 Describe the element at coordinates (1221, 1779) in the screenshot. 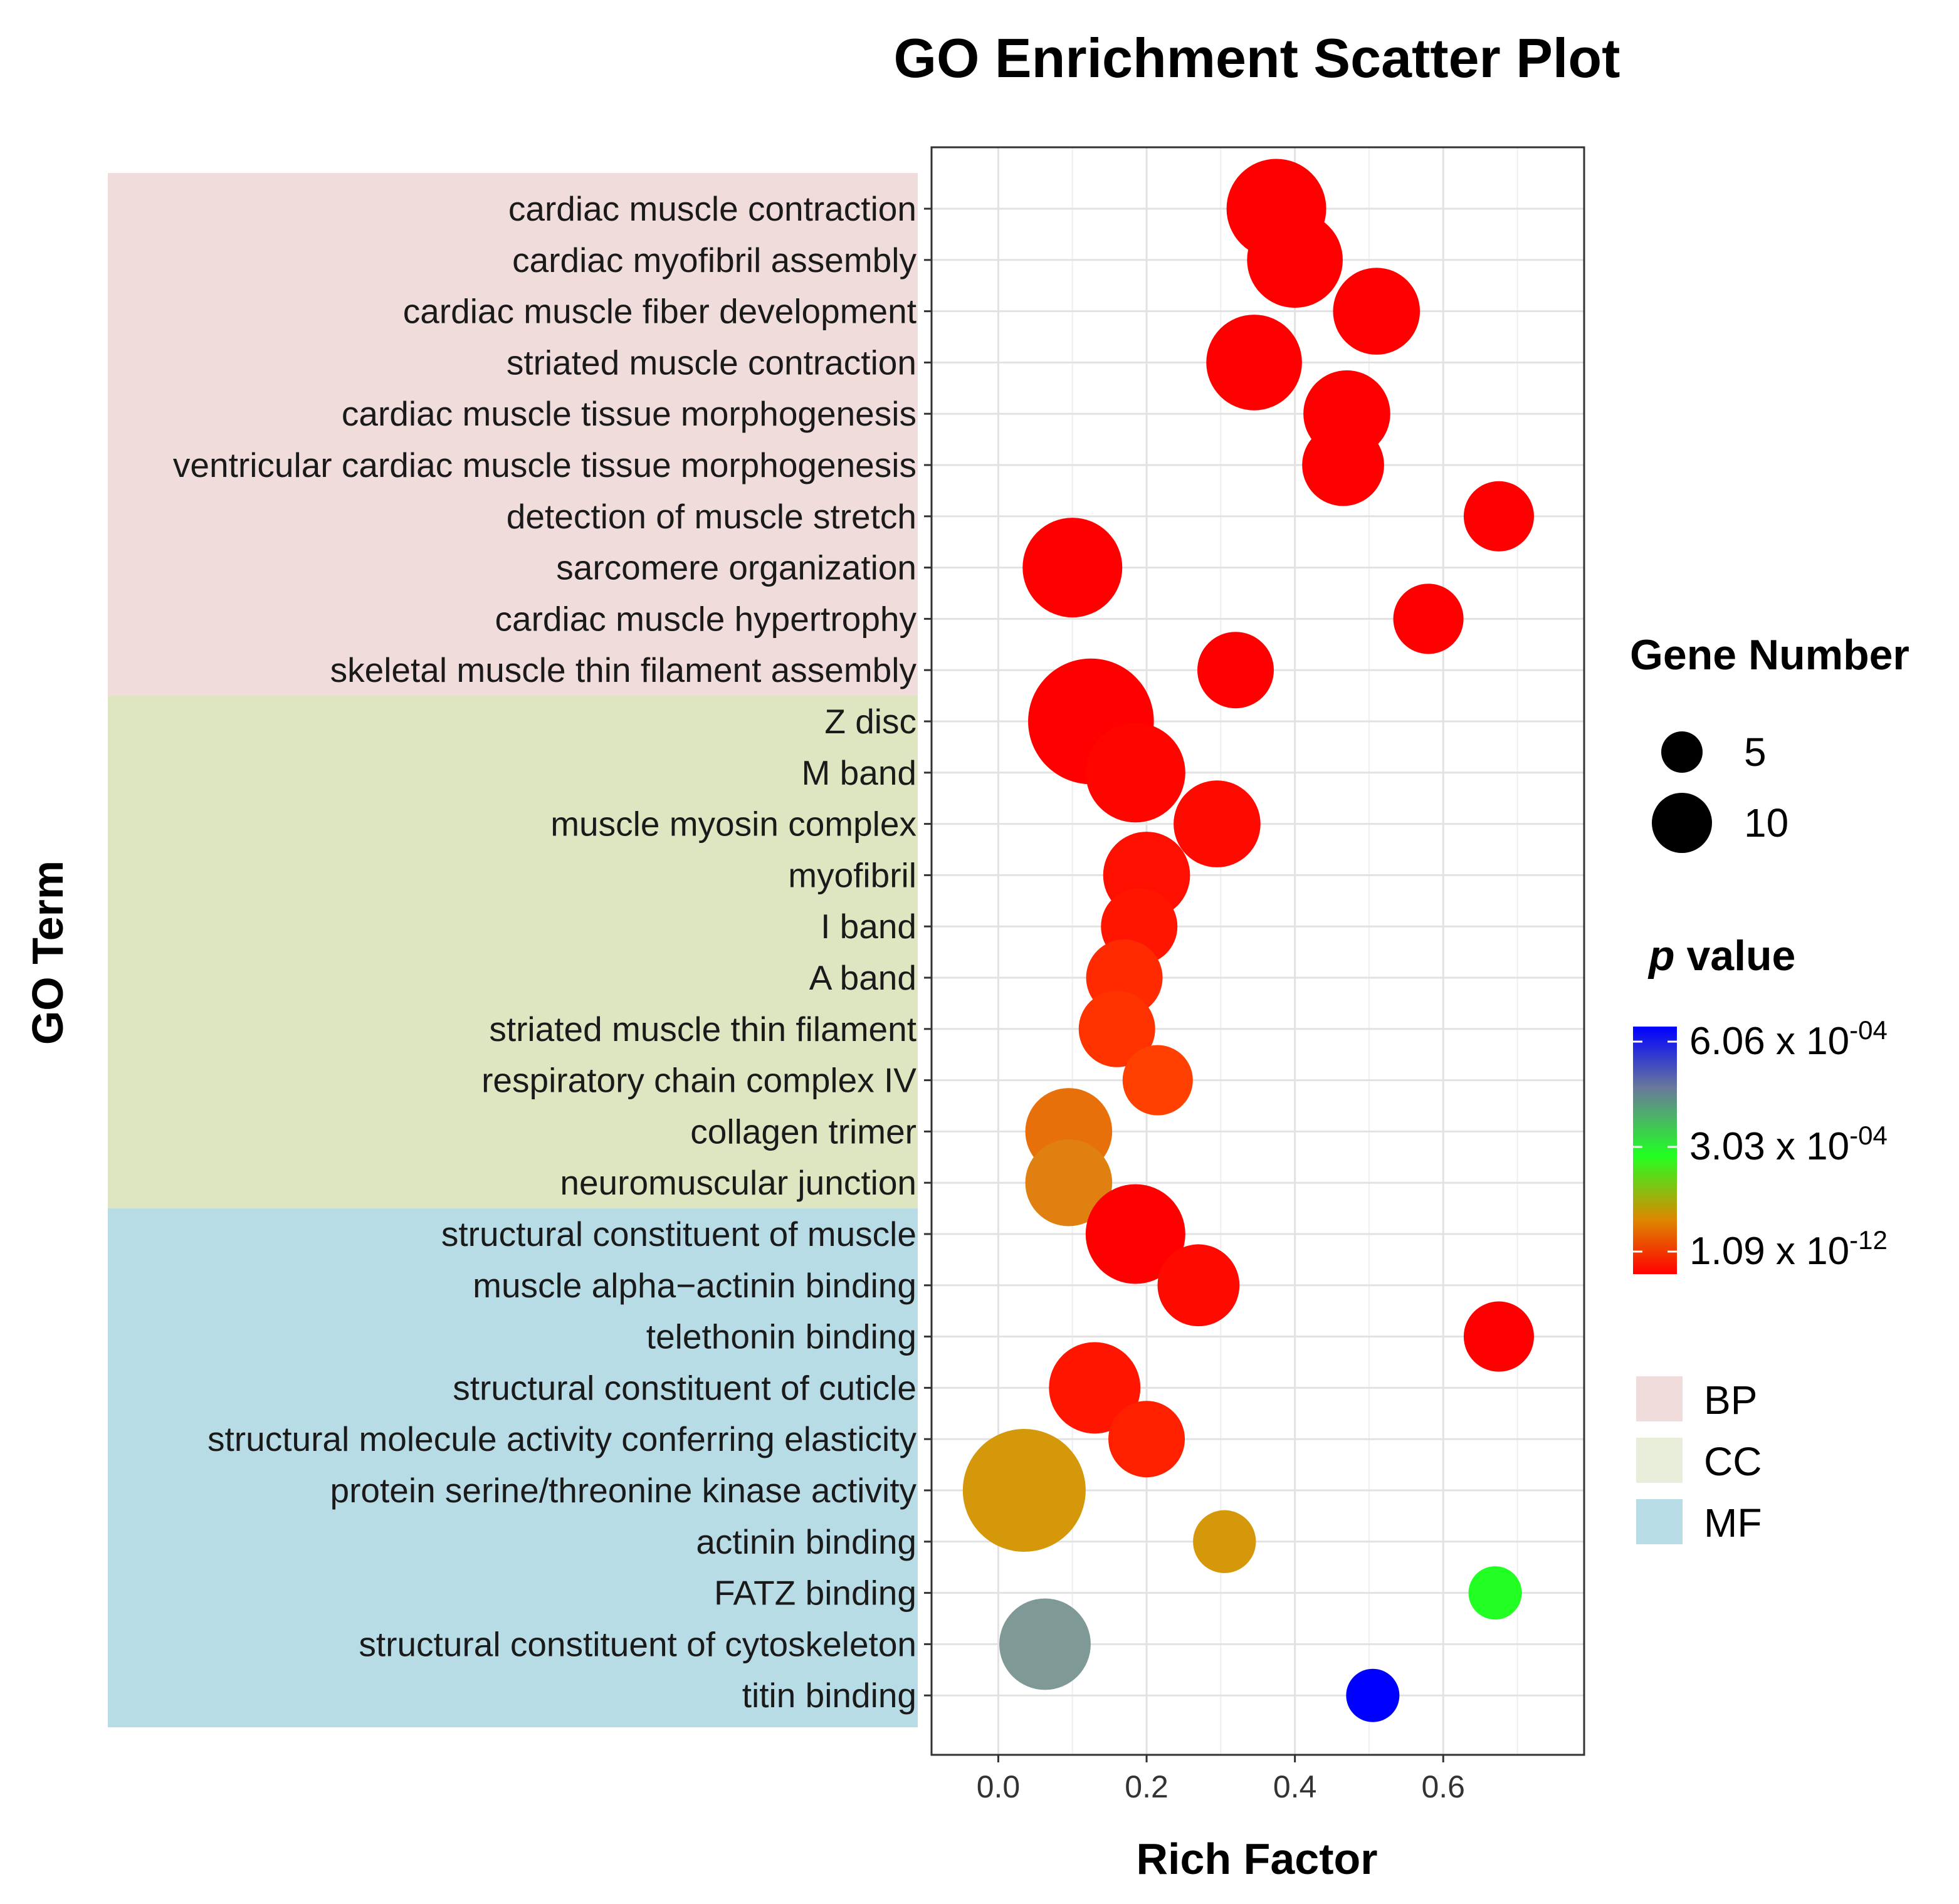

I see `x-tick-labels: 0.0 0.2 0.4 0.6` at that location.